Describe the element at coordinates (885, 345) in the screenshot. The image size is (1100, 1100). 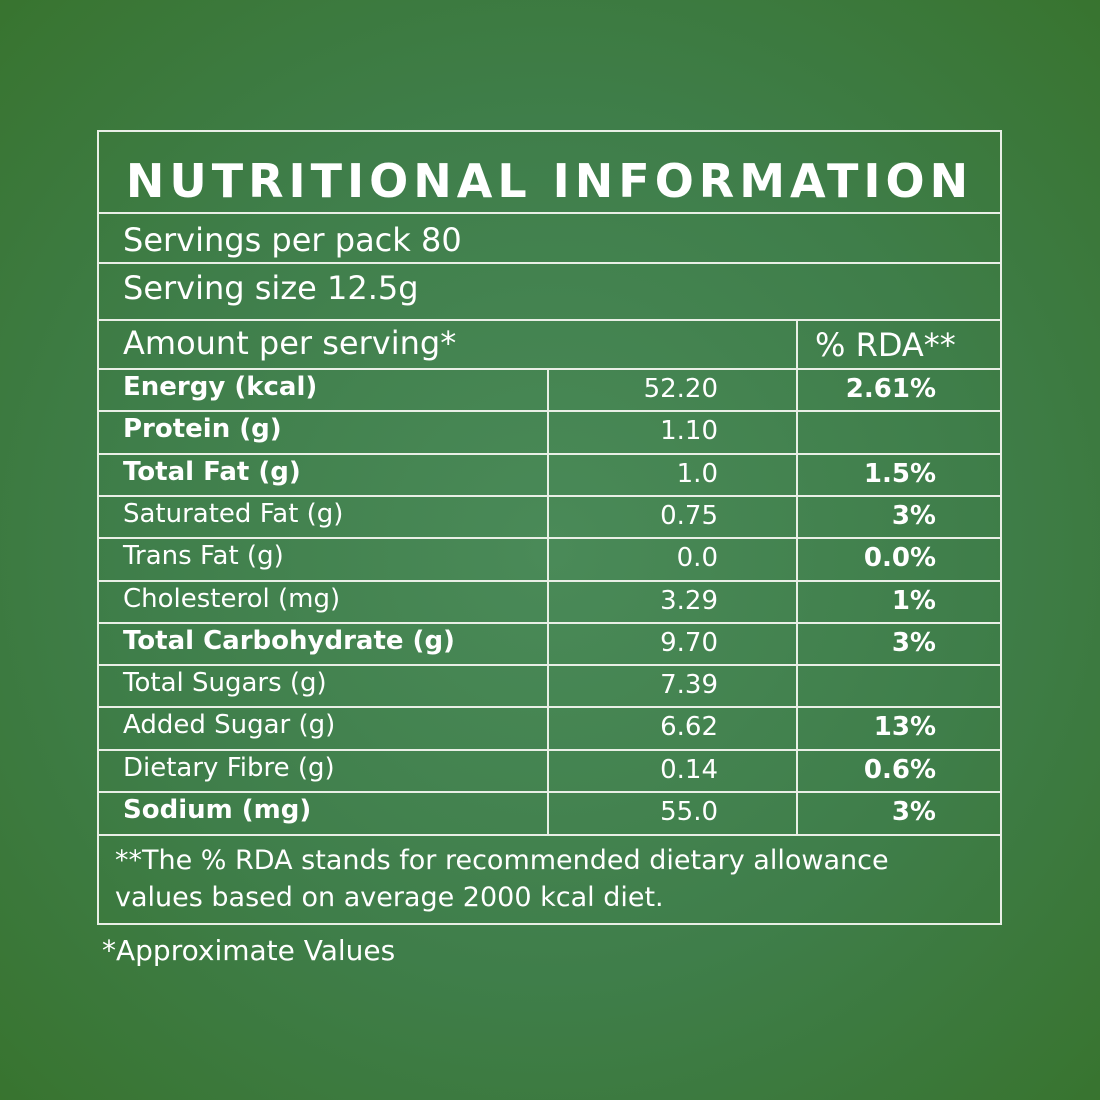
I see `rda-header: % RDA**` at that location.